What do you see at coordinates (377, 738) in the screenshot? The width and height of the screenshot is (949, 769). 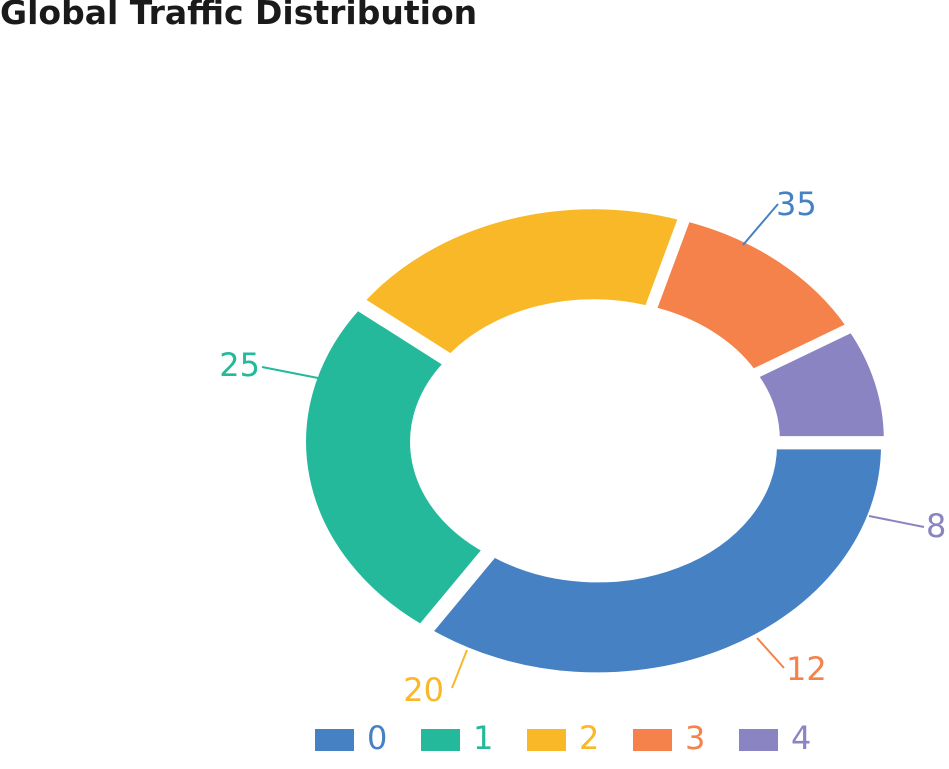 I see `legend-label-0: 0` at bounding box center [377, 738].